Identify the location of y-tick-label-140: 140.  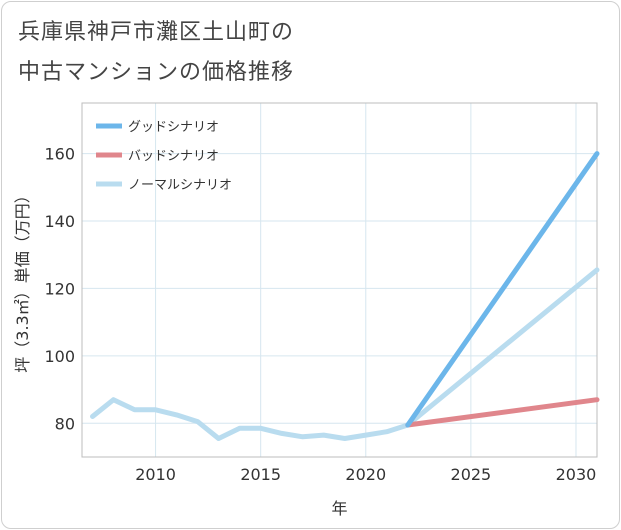
(59, 221).